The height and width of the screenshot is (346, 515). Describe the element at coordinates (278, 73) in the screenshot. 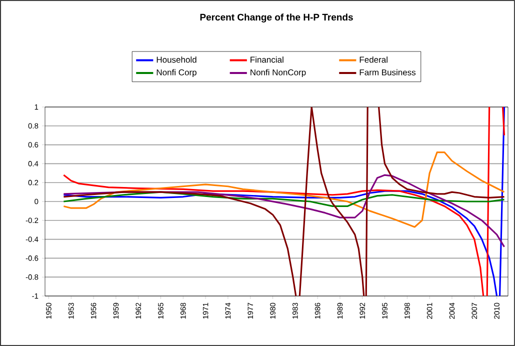

I see `legend-label: Nonfi NonCorp` at that location.